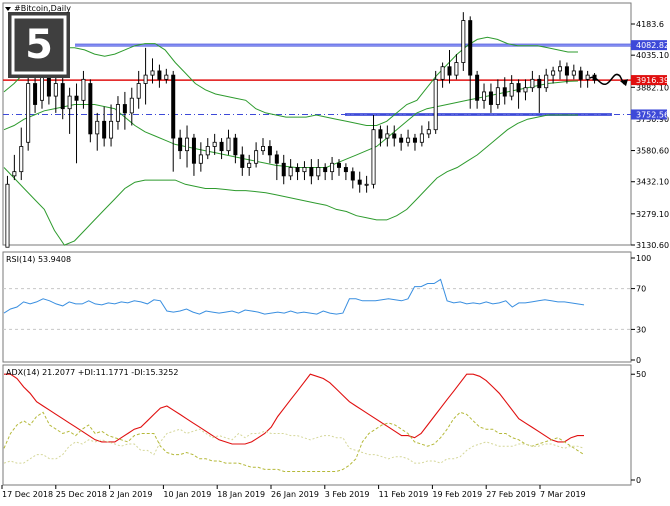 This screenshot has width=670, height=506. Describe the element at coordinates (652, 151) in the screenshot. I see `price-tick-label: 3580.60` at that location.